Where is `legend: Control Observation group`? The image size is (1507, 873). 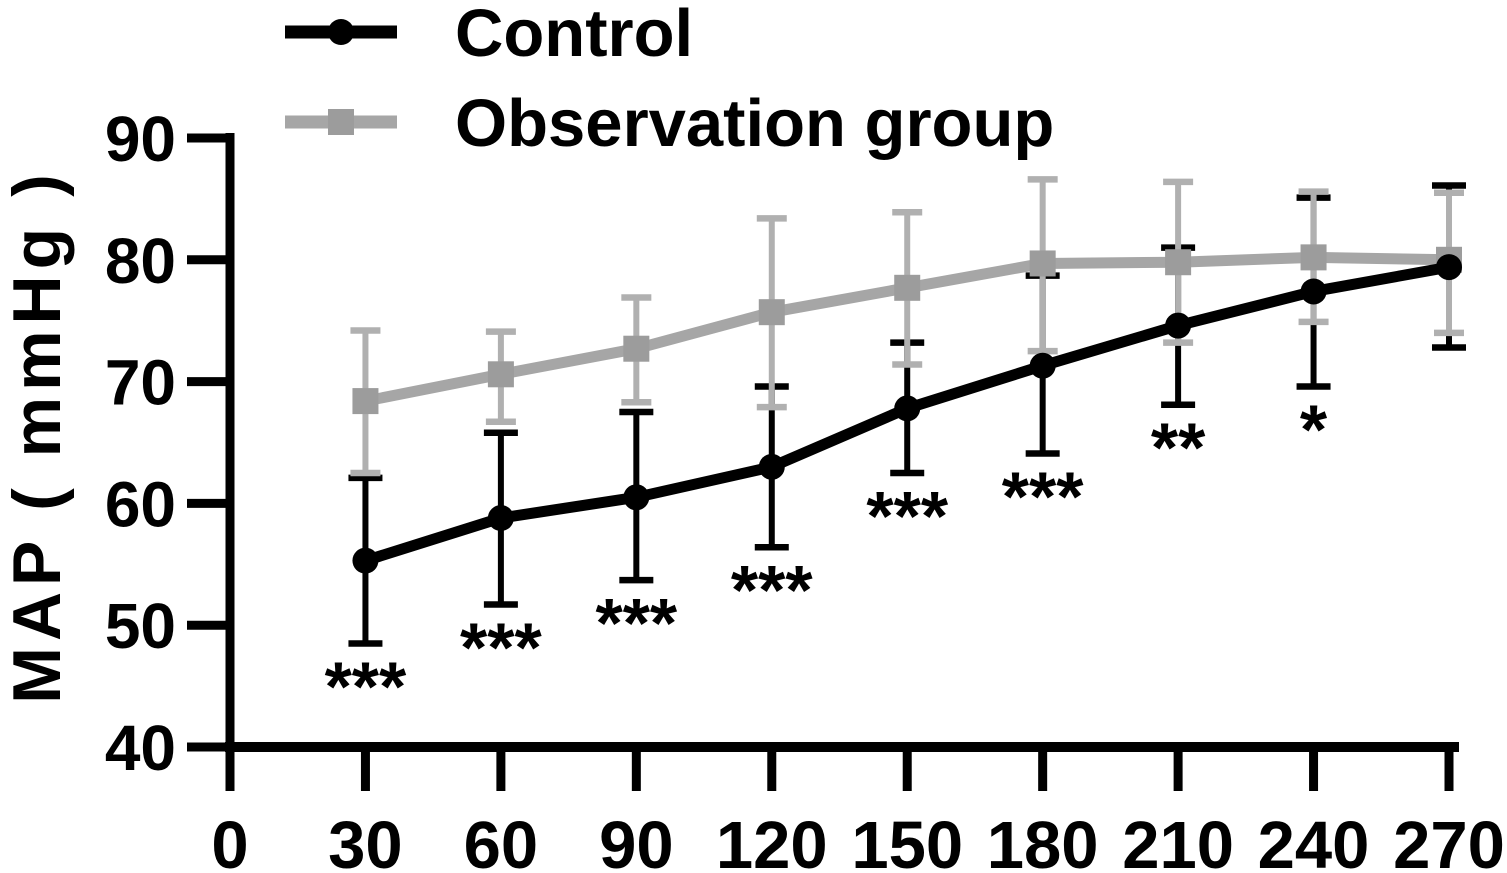
legend: Control Observation group is located at coordinates (669, 80).